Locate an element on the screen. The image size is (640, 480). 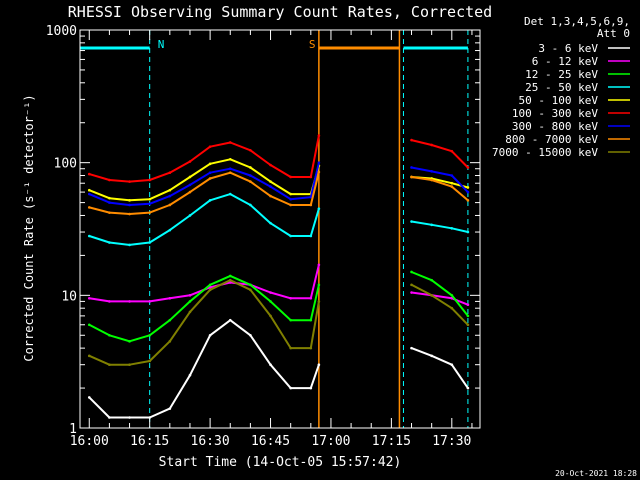
x-tick-label: 17:15 is located at coordinates (391, 441).